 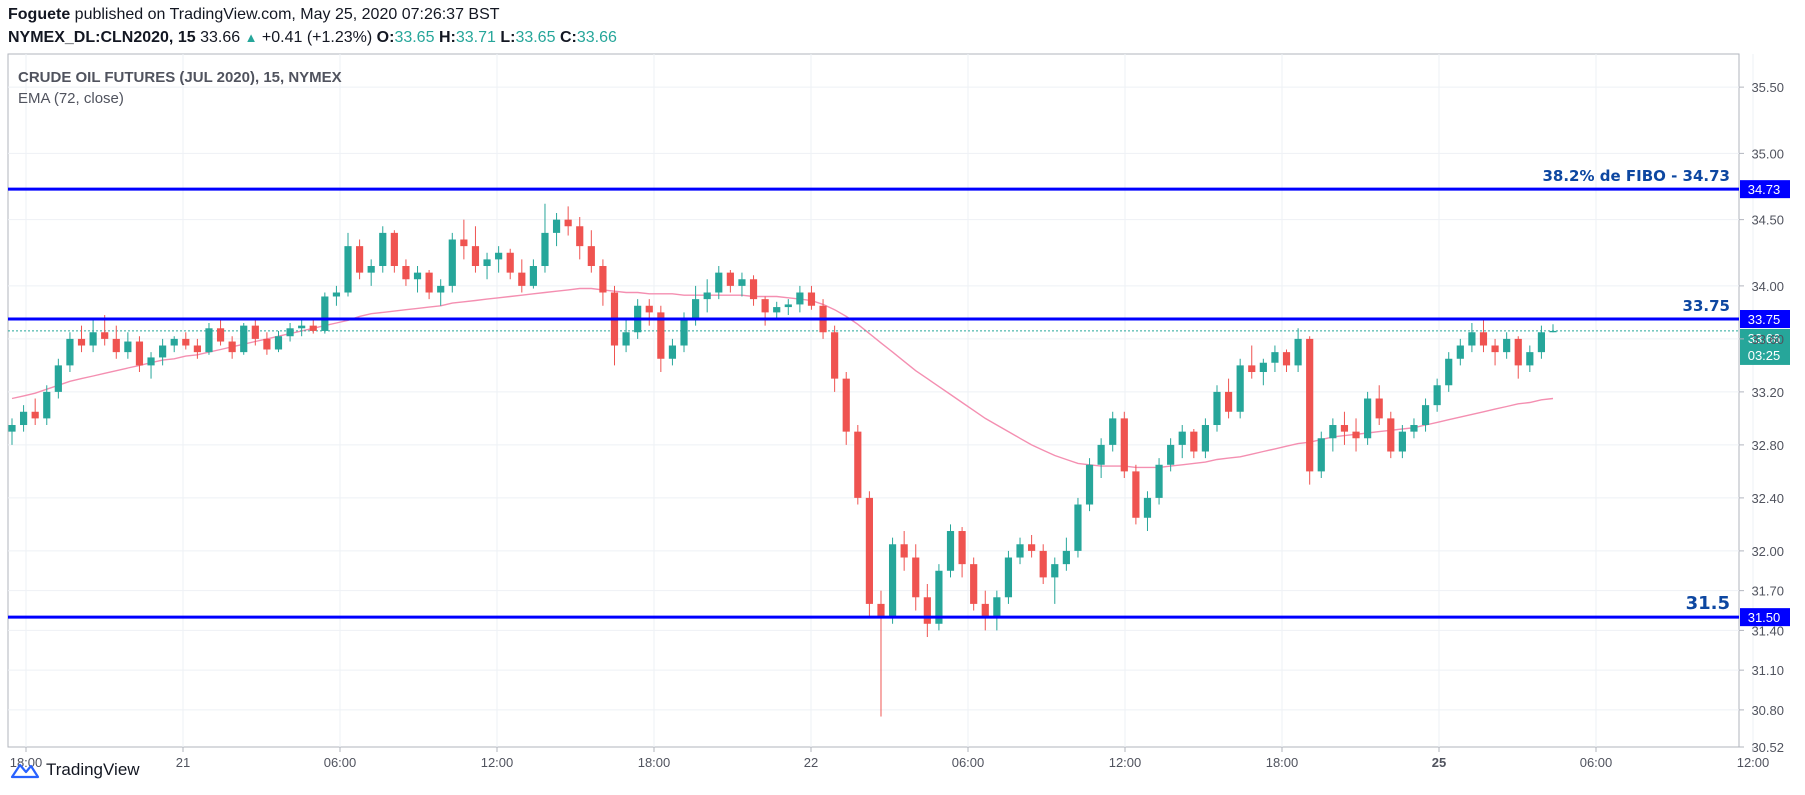 I want to click on x-tick-label: 22, so click(x=811, y=762).